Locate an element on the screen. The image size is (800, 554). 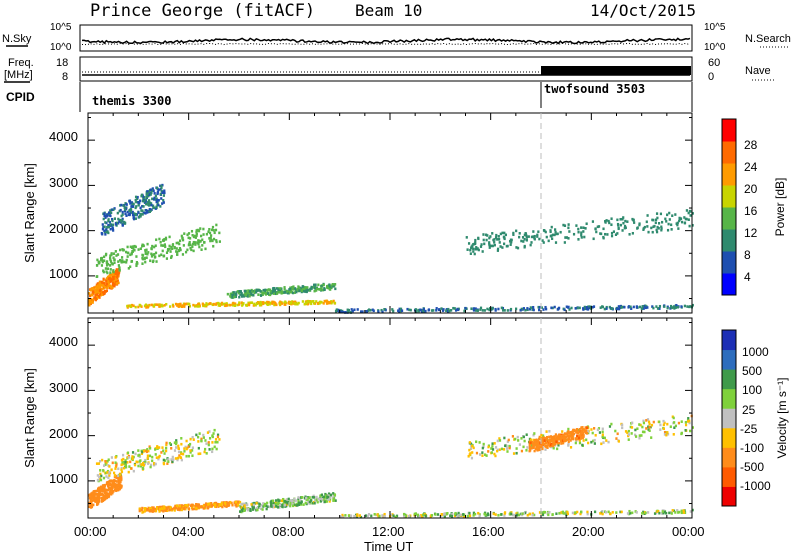
xtick-0000: 00:00 is located at coordinates (90, 531).